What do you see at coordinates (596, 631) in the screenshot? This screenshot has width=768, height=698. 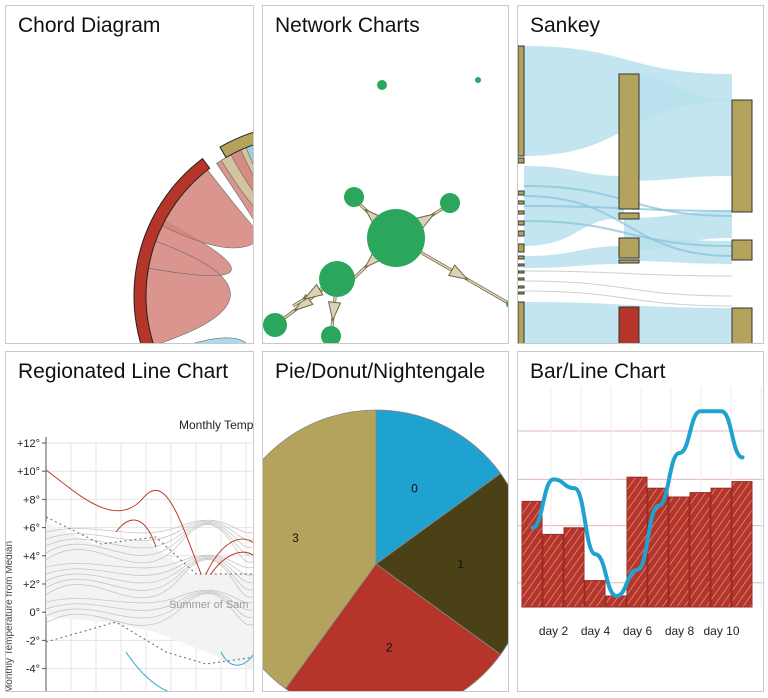 I see `x-tick-label: day 4` at bounding box center [596, 631].